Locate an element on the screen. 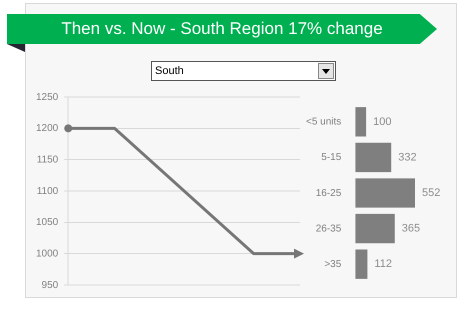 This screenshot has width=464, height=328. y-tick-label: 1250 is located at coordinates (47, 97).